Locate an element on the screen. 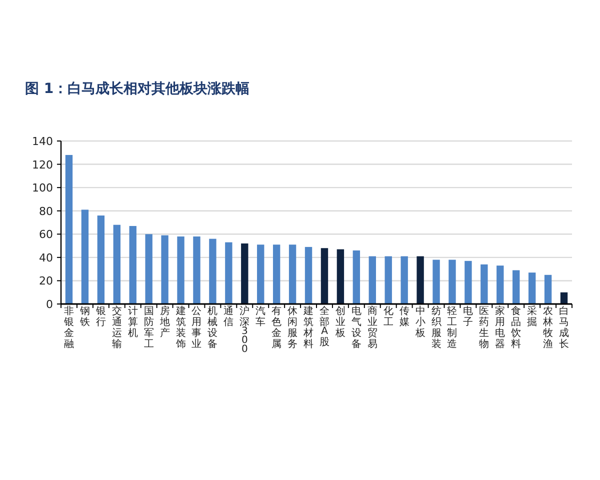  x-tick-label: 汽车 is located at coordinates (261, 316).